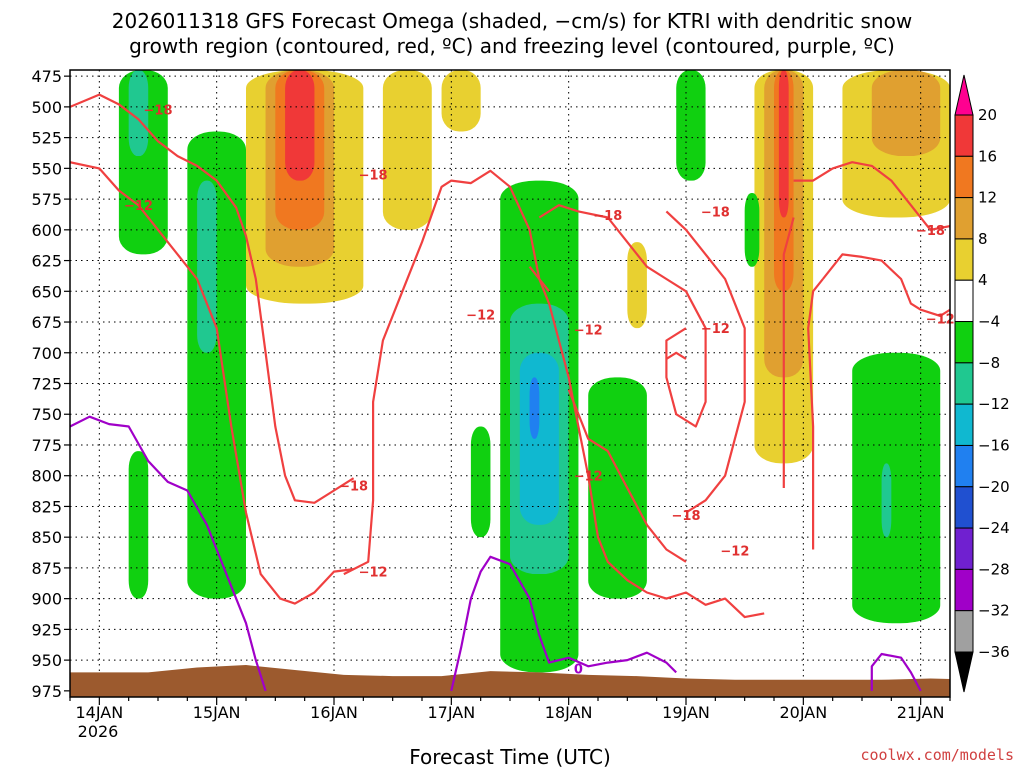 The width and height of the screenshot is (1024, 768). I want to click on contour-label-12: −12, so click(734, 552).